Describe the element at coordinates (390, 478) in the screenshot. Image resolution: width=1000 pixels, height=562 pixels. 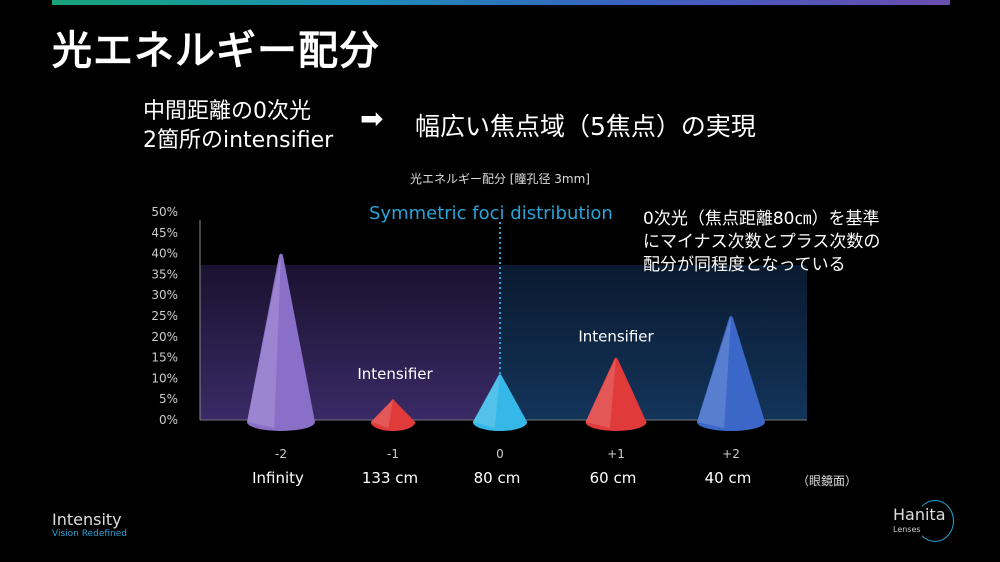
I see `distance-label: 133 cm` at that location.